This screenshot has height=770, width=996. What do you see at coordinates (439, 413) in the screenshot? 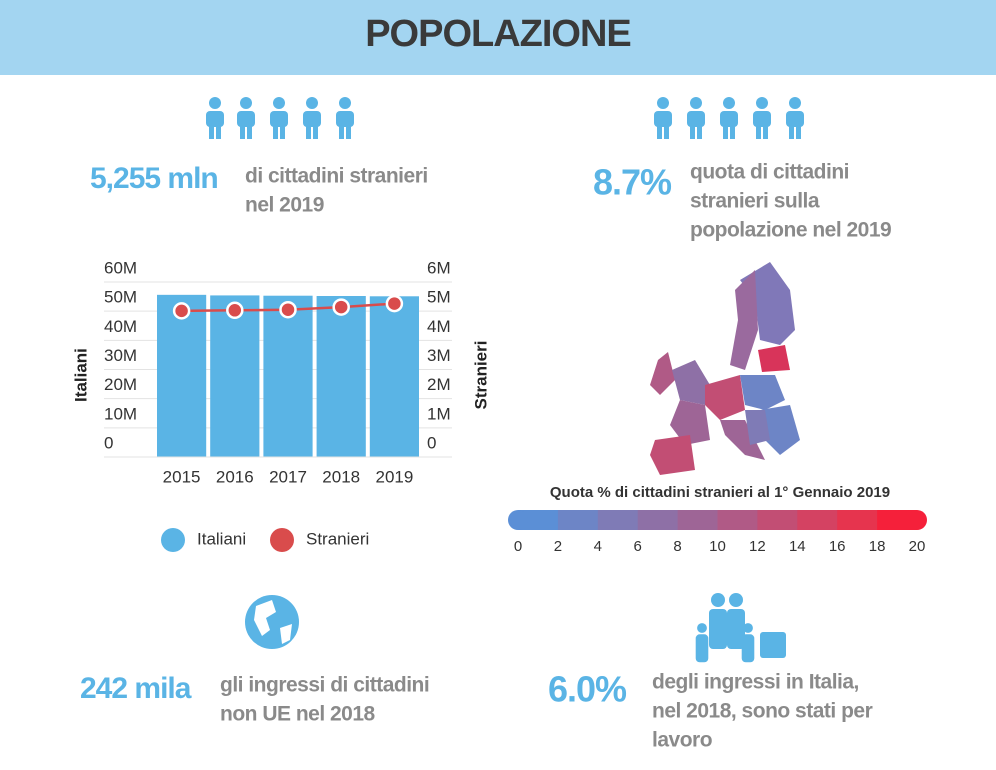
I see `y2-tick-label: 1M` at bounding box center [439, 413].